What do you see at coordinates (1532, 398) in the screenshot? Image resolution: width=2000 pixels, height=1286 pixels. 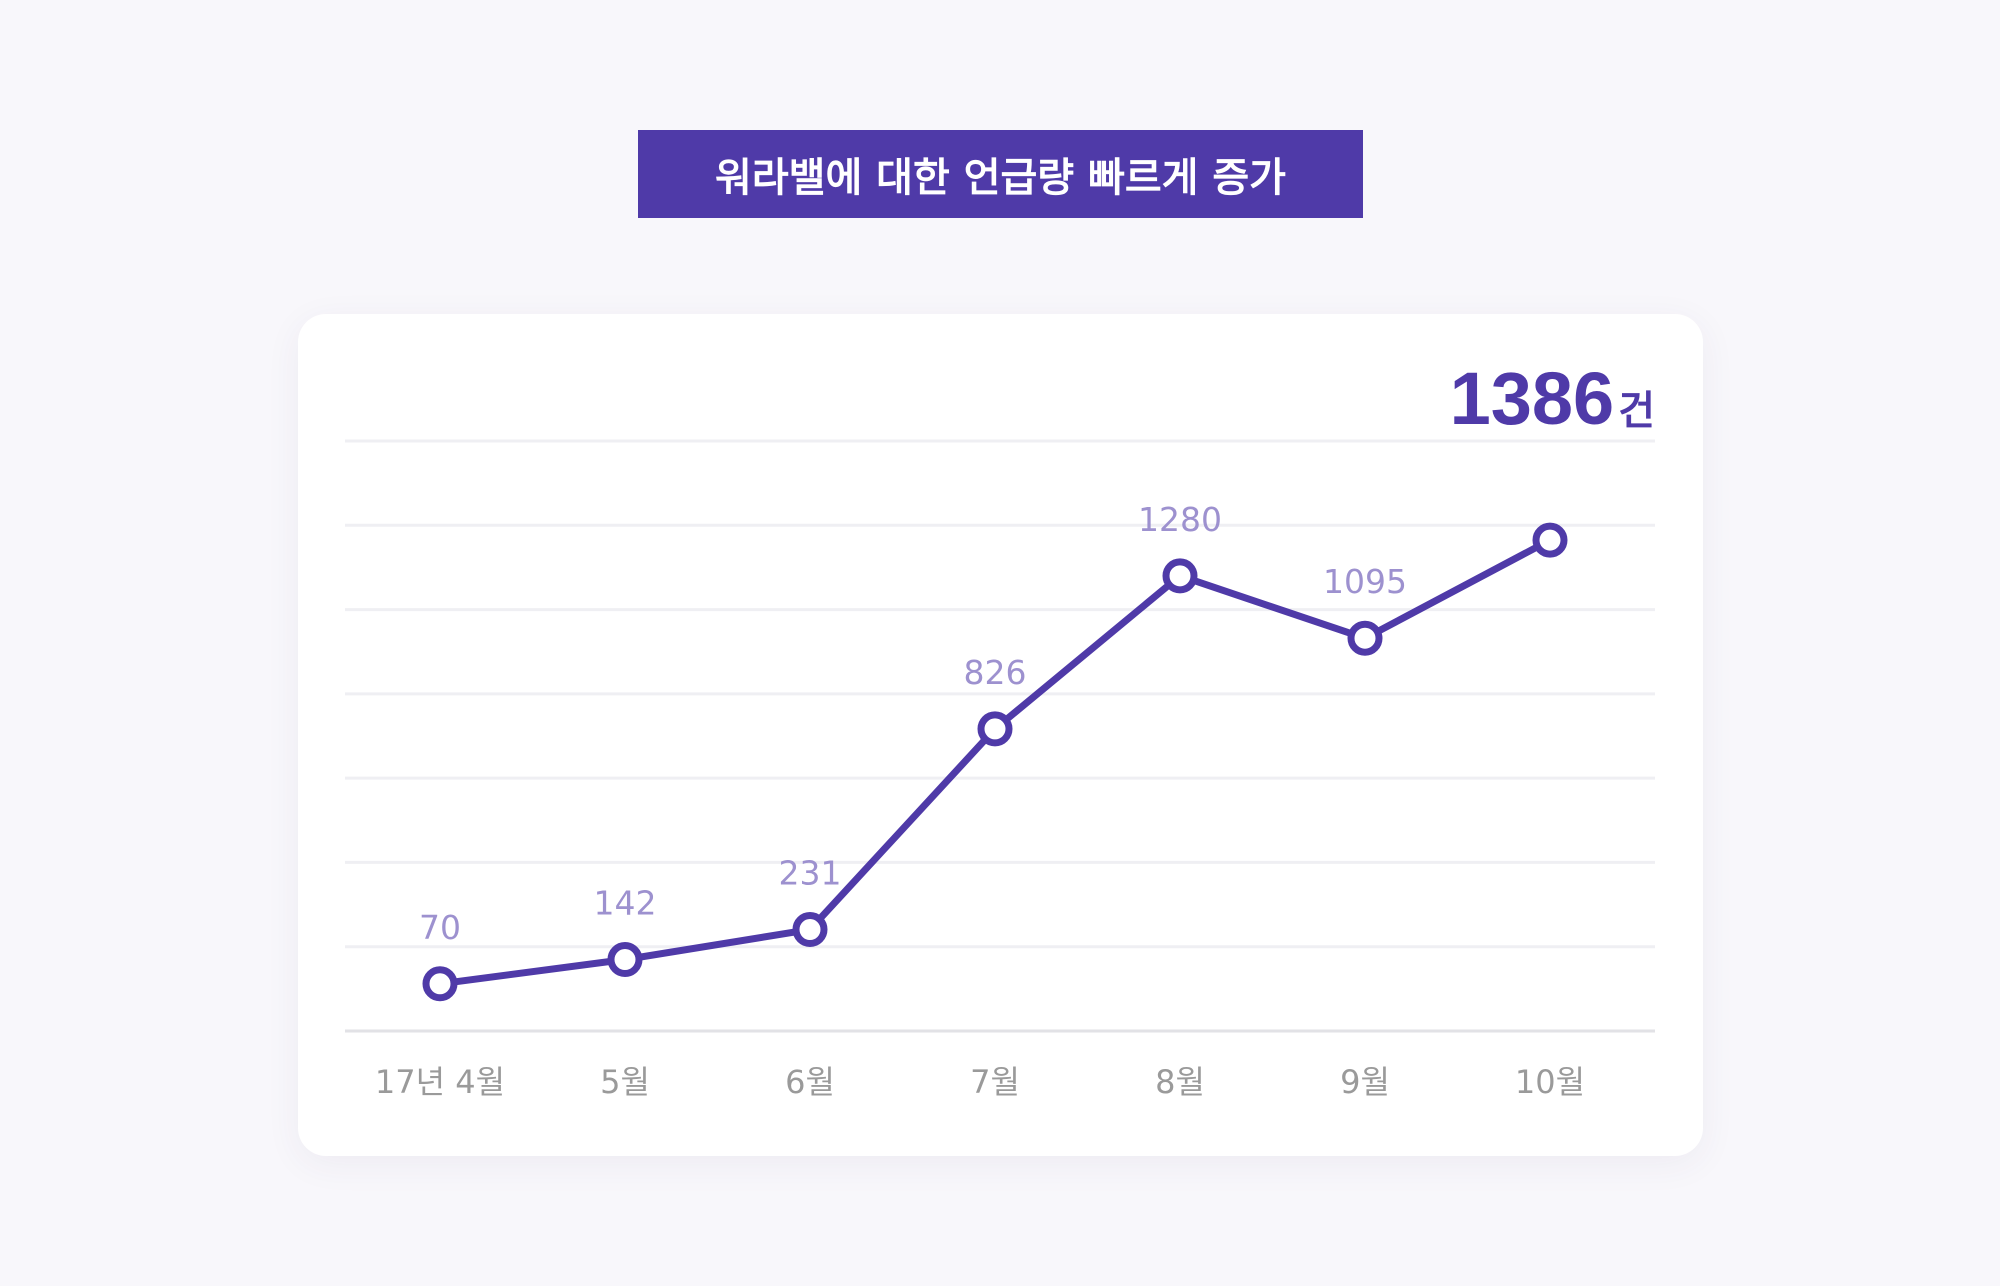 I see `highlight-number: 1386` at bounding box center [1532, 398].